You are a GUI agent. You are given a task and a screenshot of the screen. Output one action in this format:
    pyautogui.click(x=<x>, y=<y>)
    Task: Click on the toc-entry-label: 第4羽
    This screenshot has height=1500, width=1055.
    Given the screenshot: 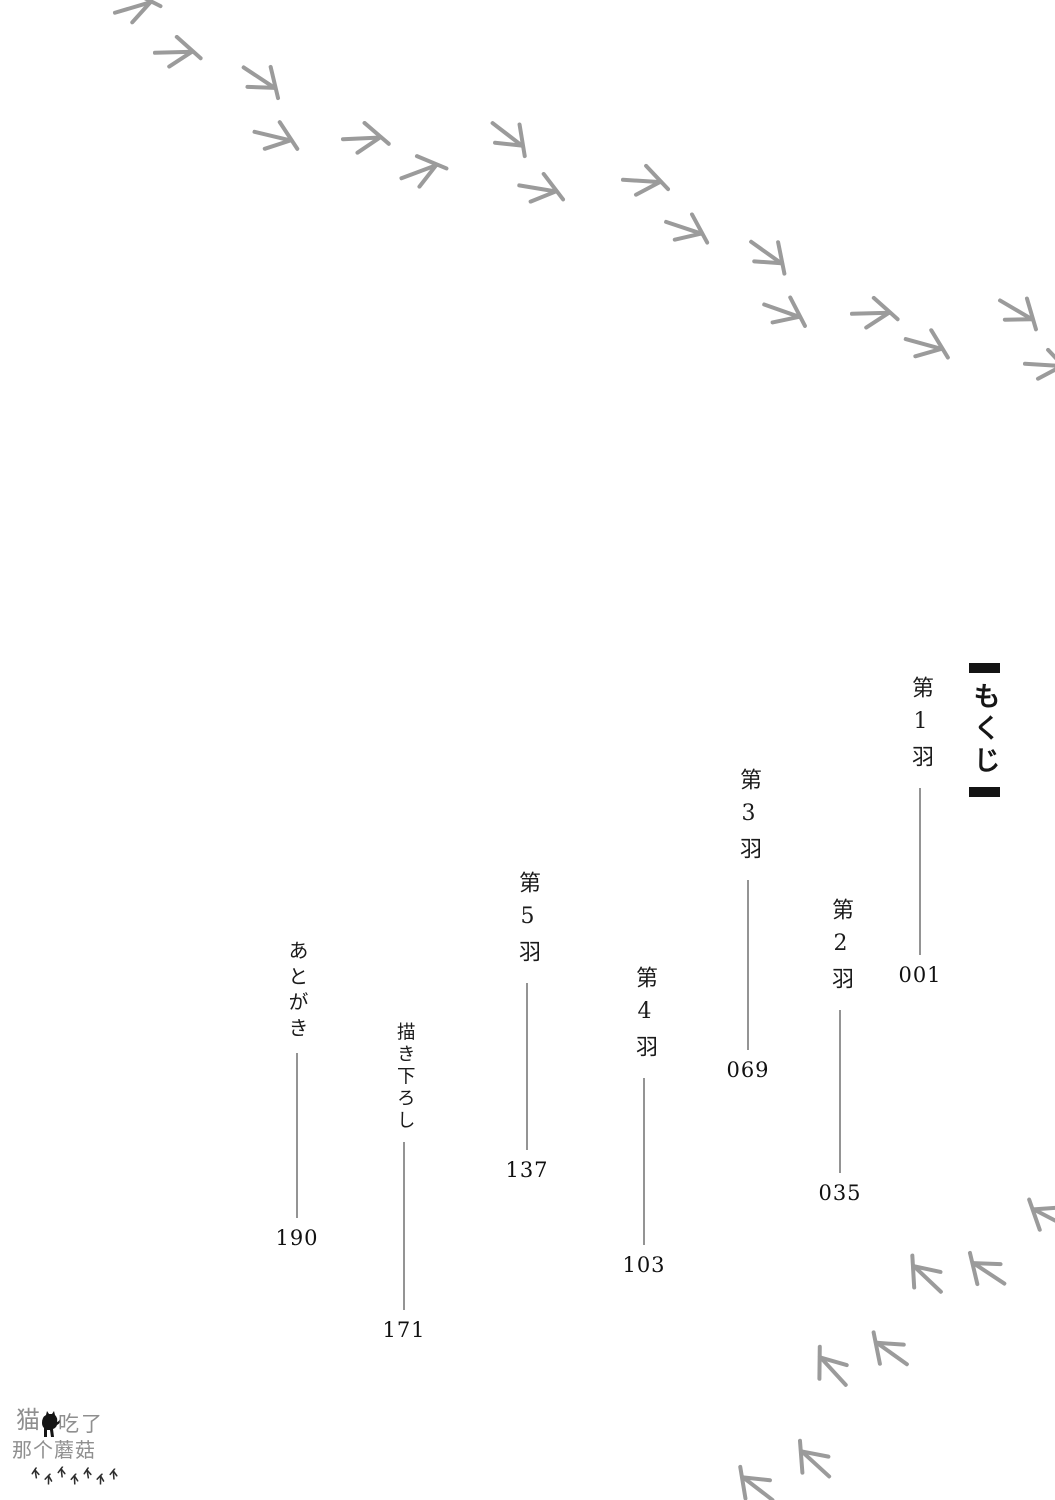 What is the action you would take?
    pyautogui.click(x=644, y=1017)
    